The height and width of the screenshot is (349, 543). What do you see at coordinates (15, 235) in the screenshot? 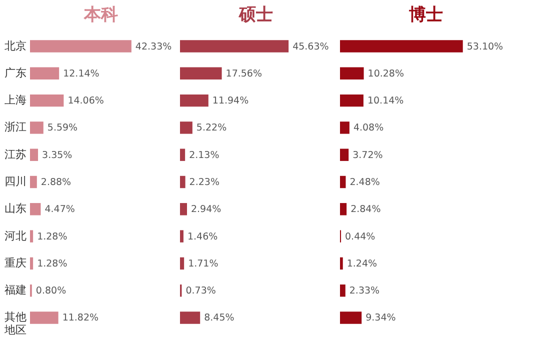
I see `y-tick-label: 河北` at bounding box center [15, 235].